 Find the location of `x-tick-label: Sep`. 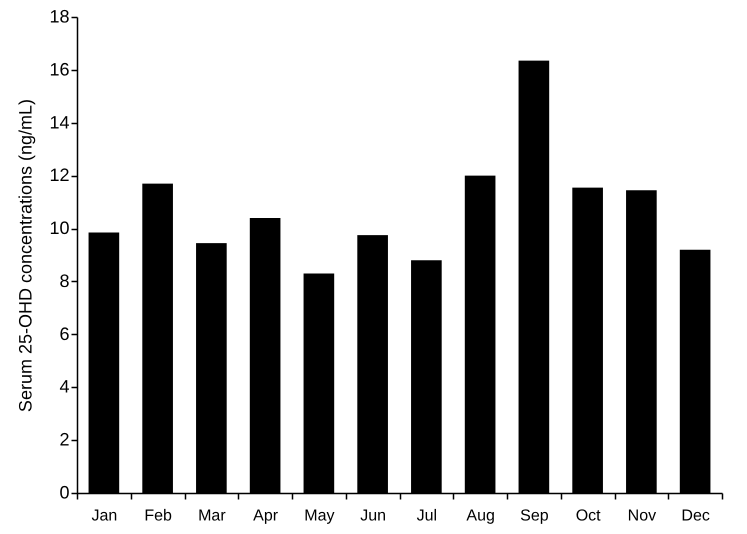

x-tick-label: Sep is located at coordinates (534, 516).